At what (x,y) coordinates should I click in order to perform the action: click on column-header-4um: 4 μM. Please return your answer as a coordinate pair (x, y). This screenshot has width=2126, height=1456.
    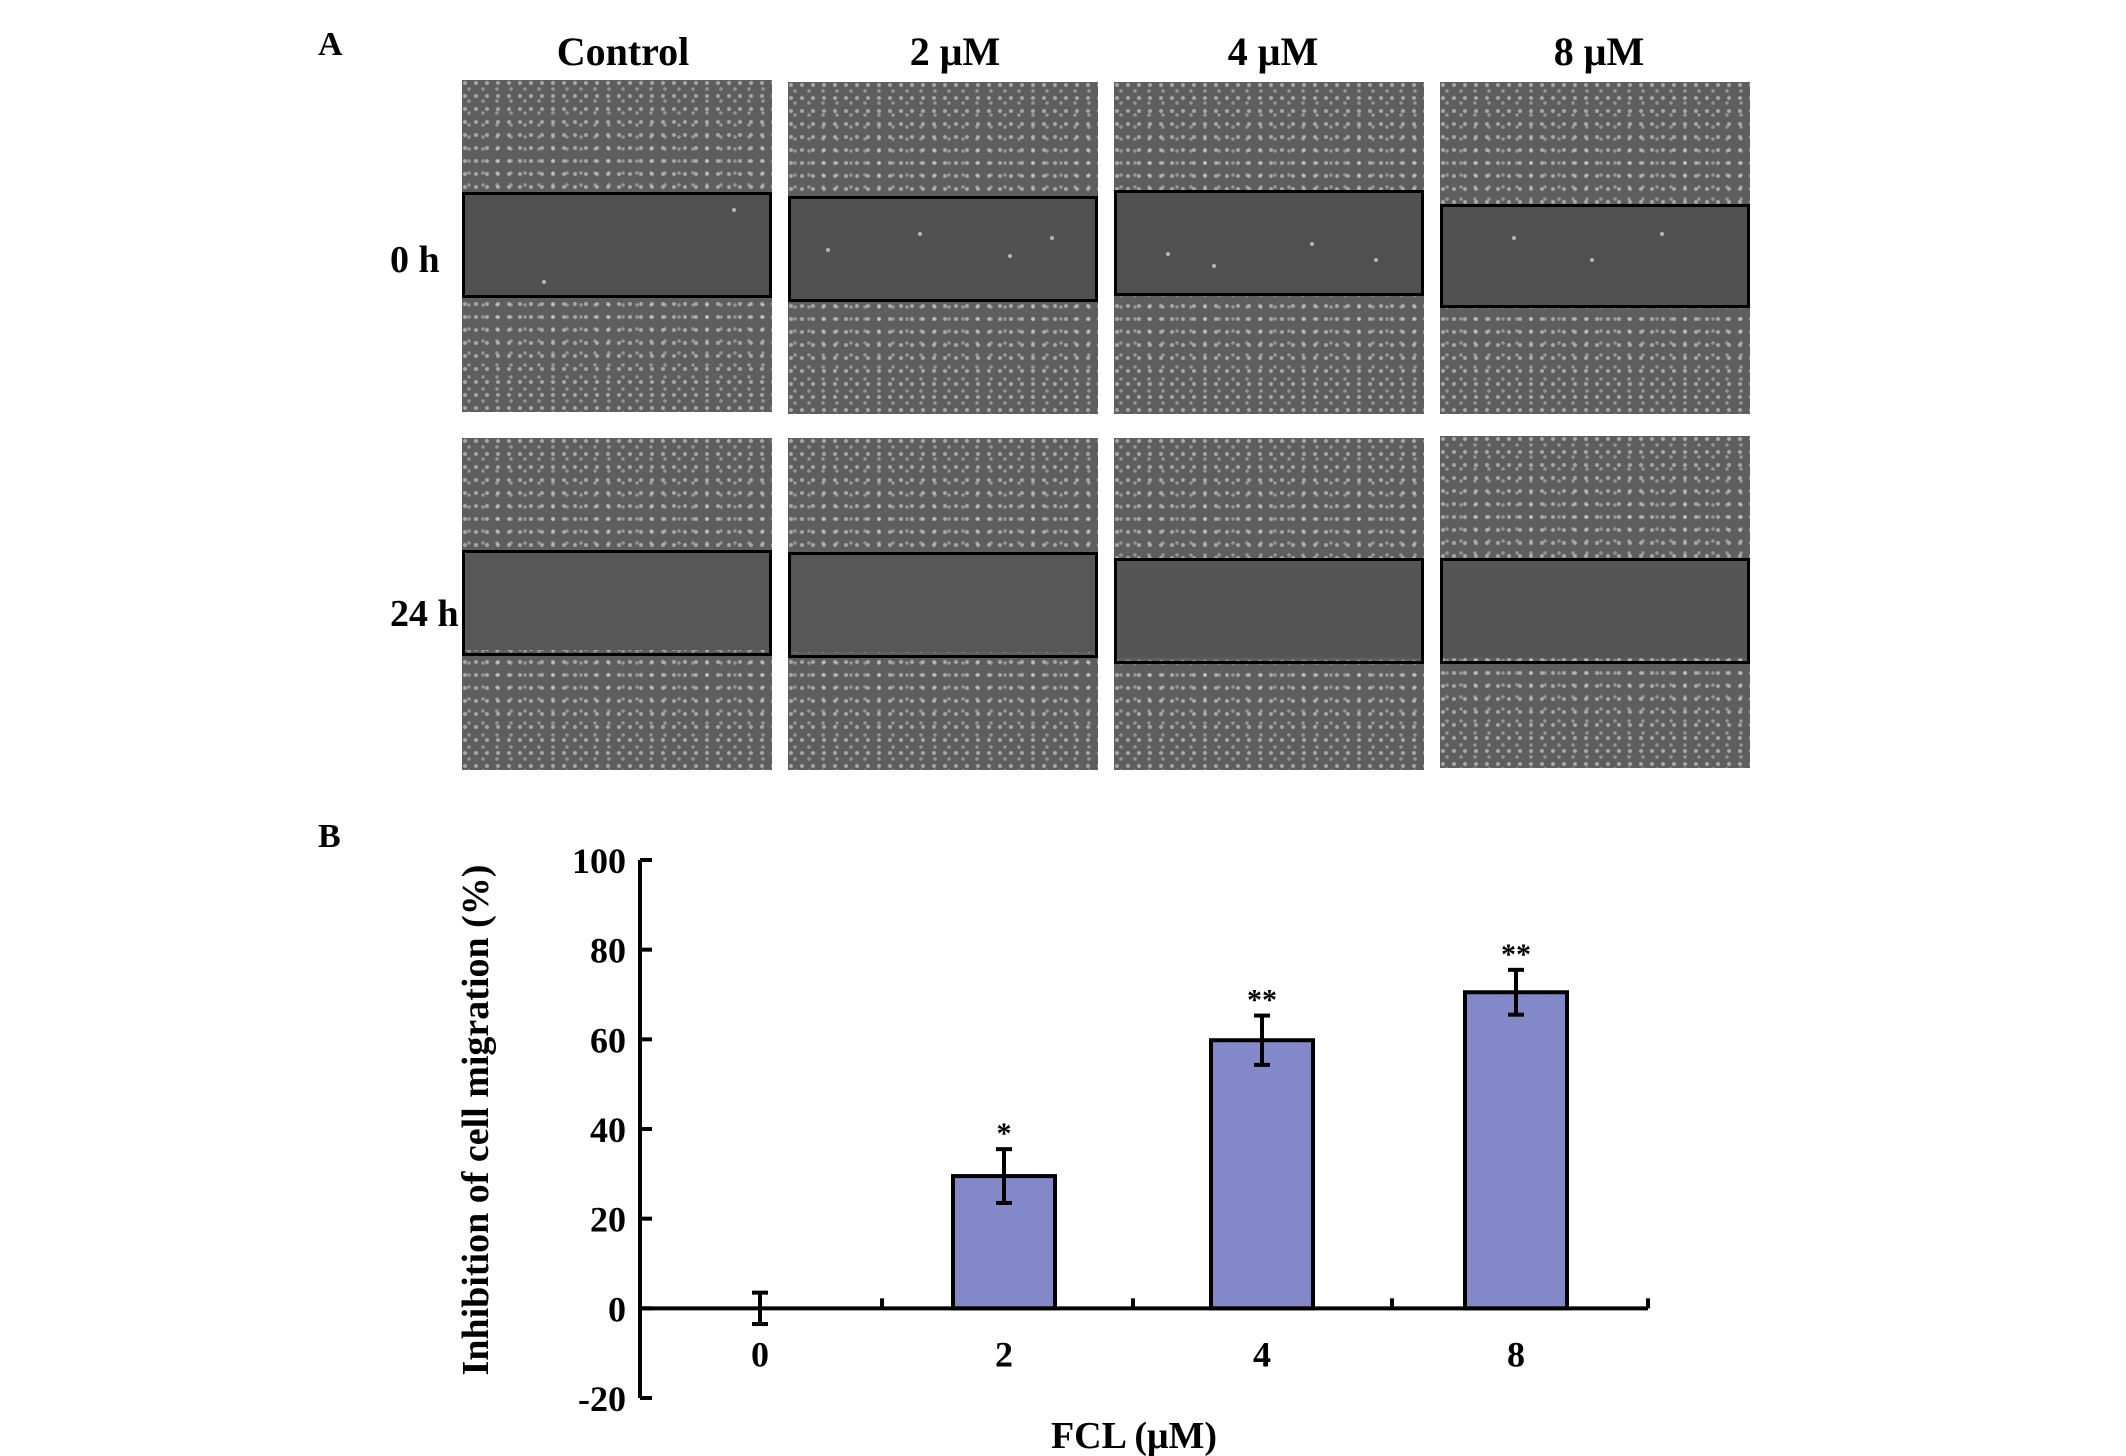
    Looking at the image, I should click on (1273, 51).